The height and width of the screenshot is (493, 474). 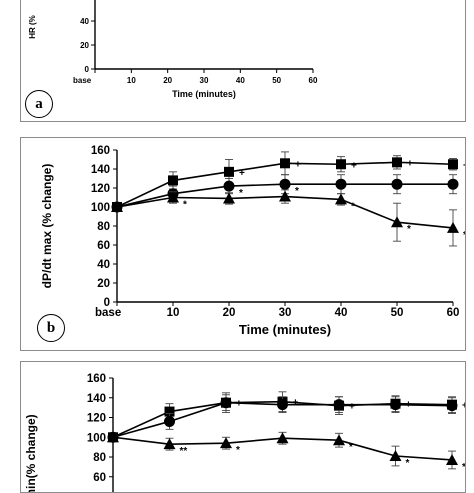 I want to click on y-axis-label: min(% change), so click(x=31, y=453).